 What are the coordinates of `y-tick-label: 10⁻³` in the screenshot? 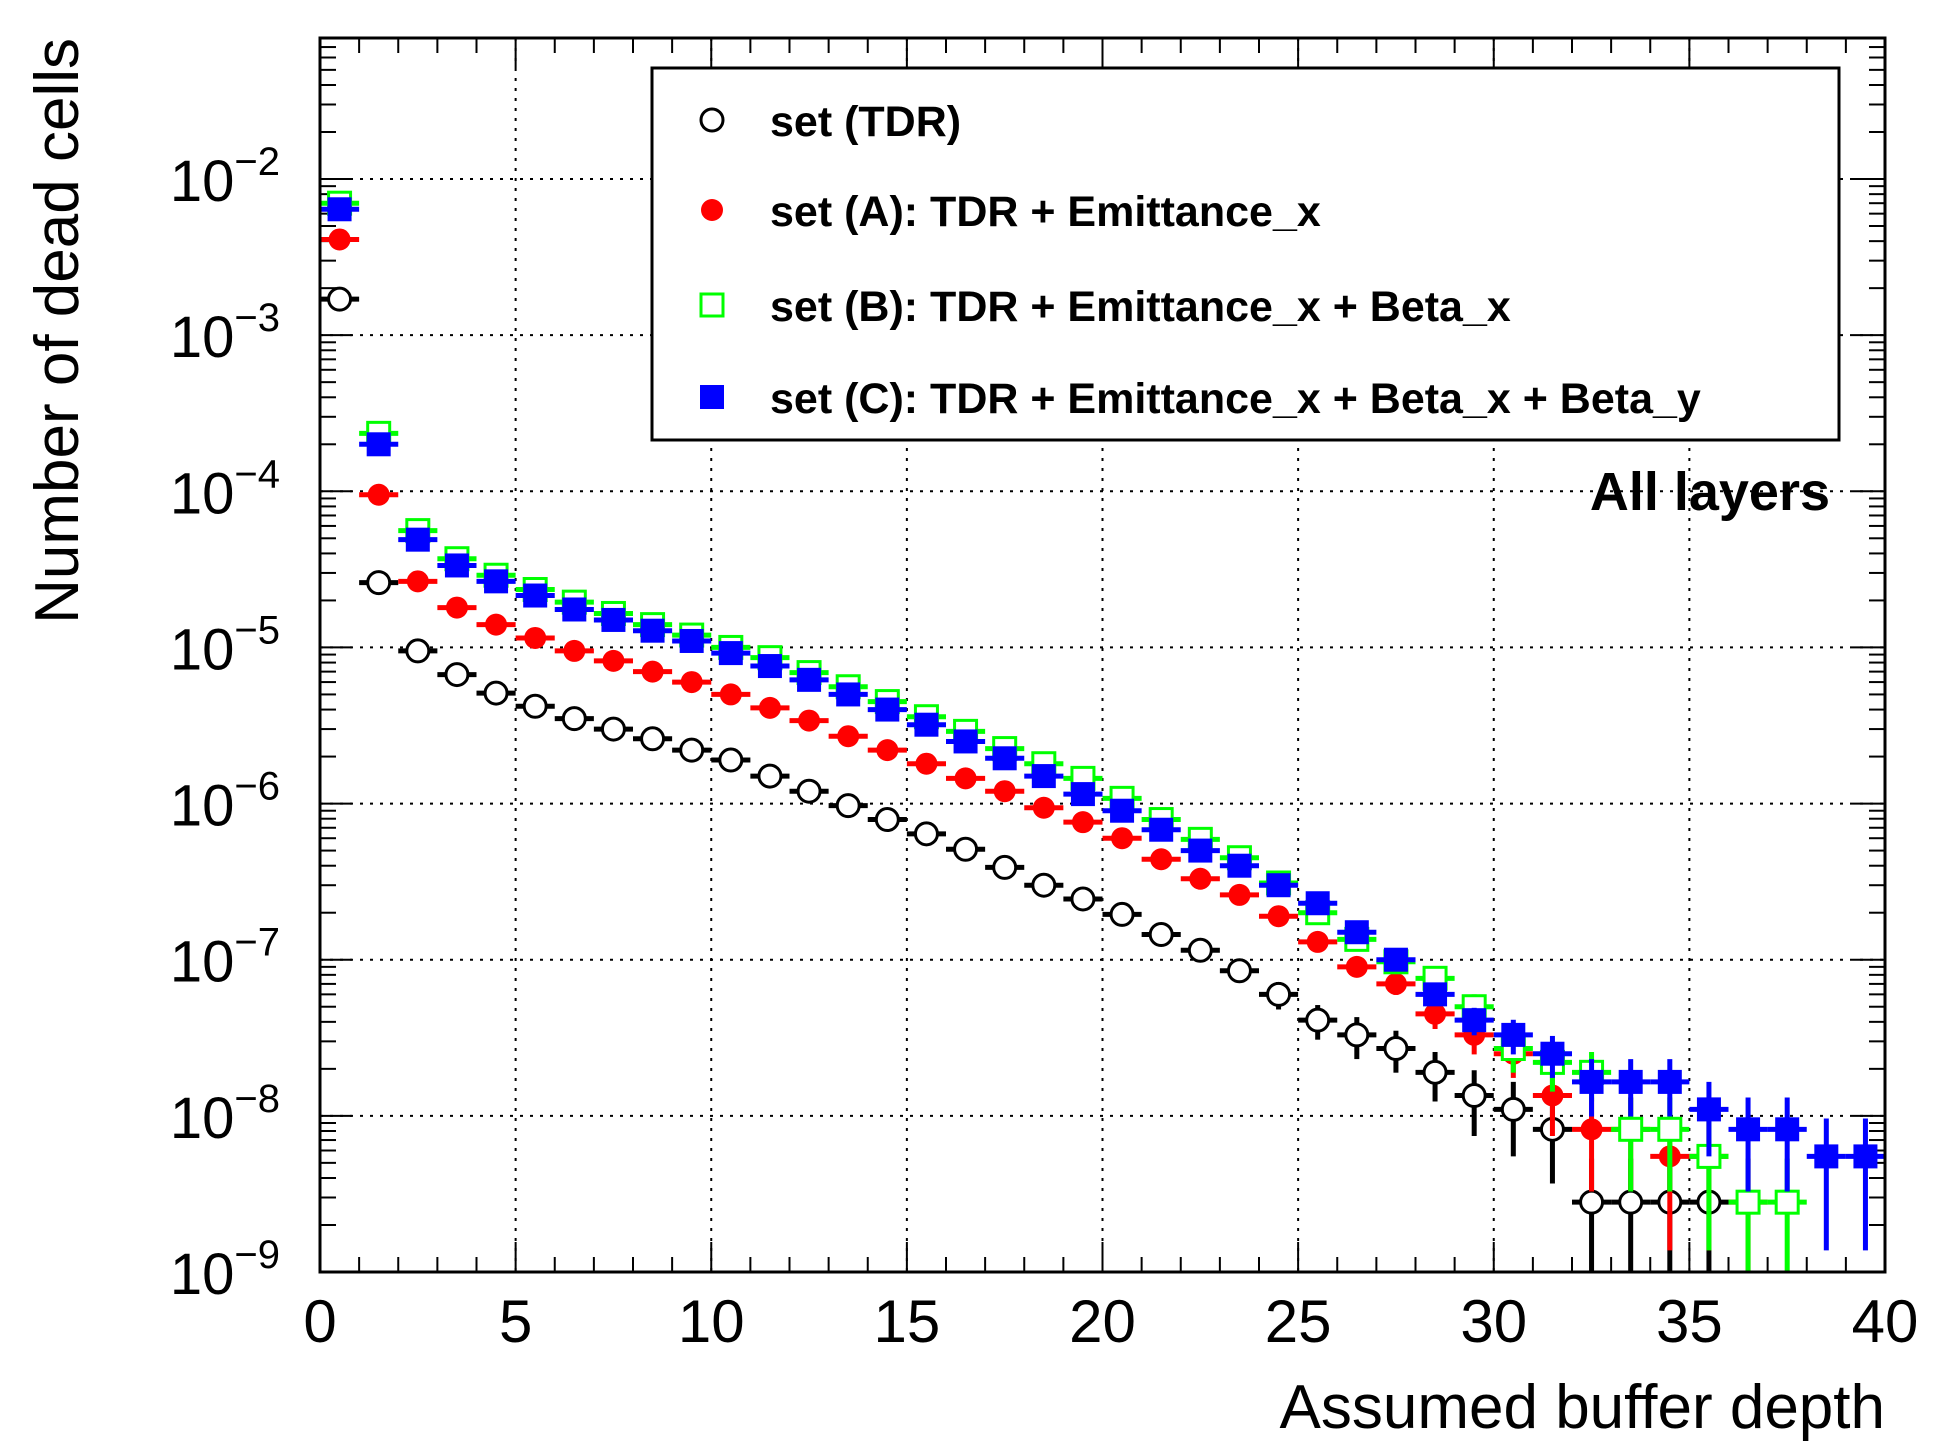 It's located at (225, 333).